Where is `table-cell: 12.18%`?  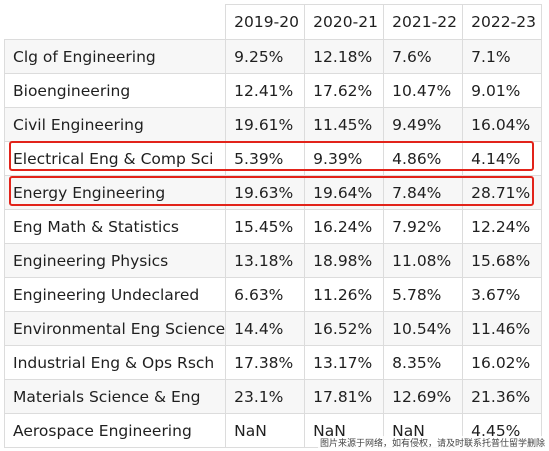
table-cell: 12.18% is located at coordinates (344, 56).